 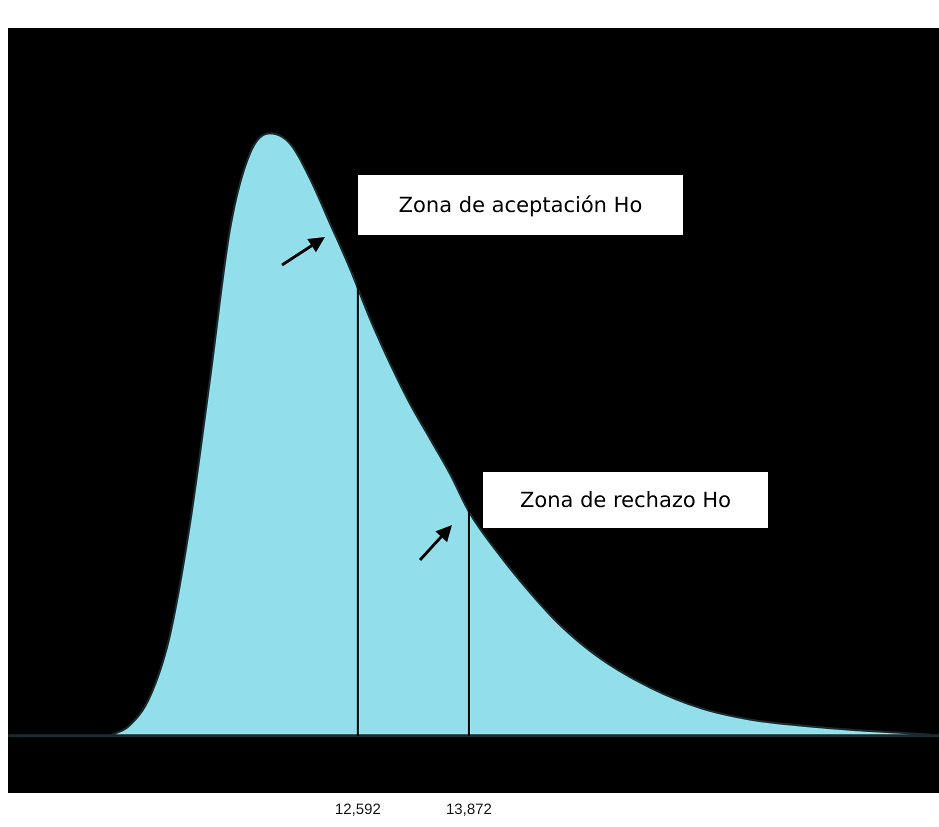 What do you see at coordinates (520, 205) in the screenshot?
I see `text-box: Zona de aceptación Ho` at bounding box center [520, 205].